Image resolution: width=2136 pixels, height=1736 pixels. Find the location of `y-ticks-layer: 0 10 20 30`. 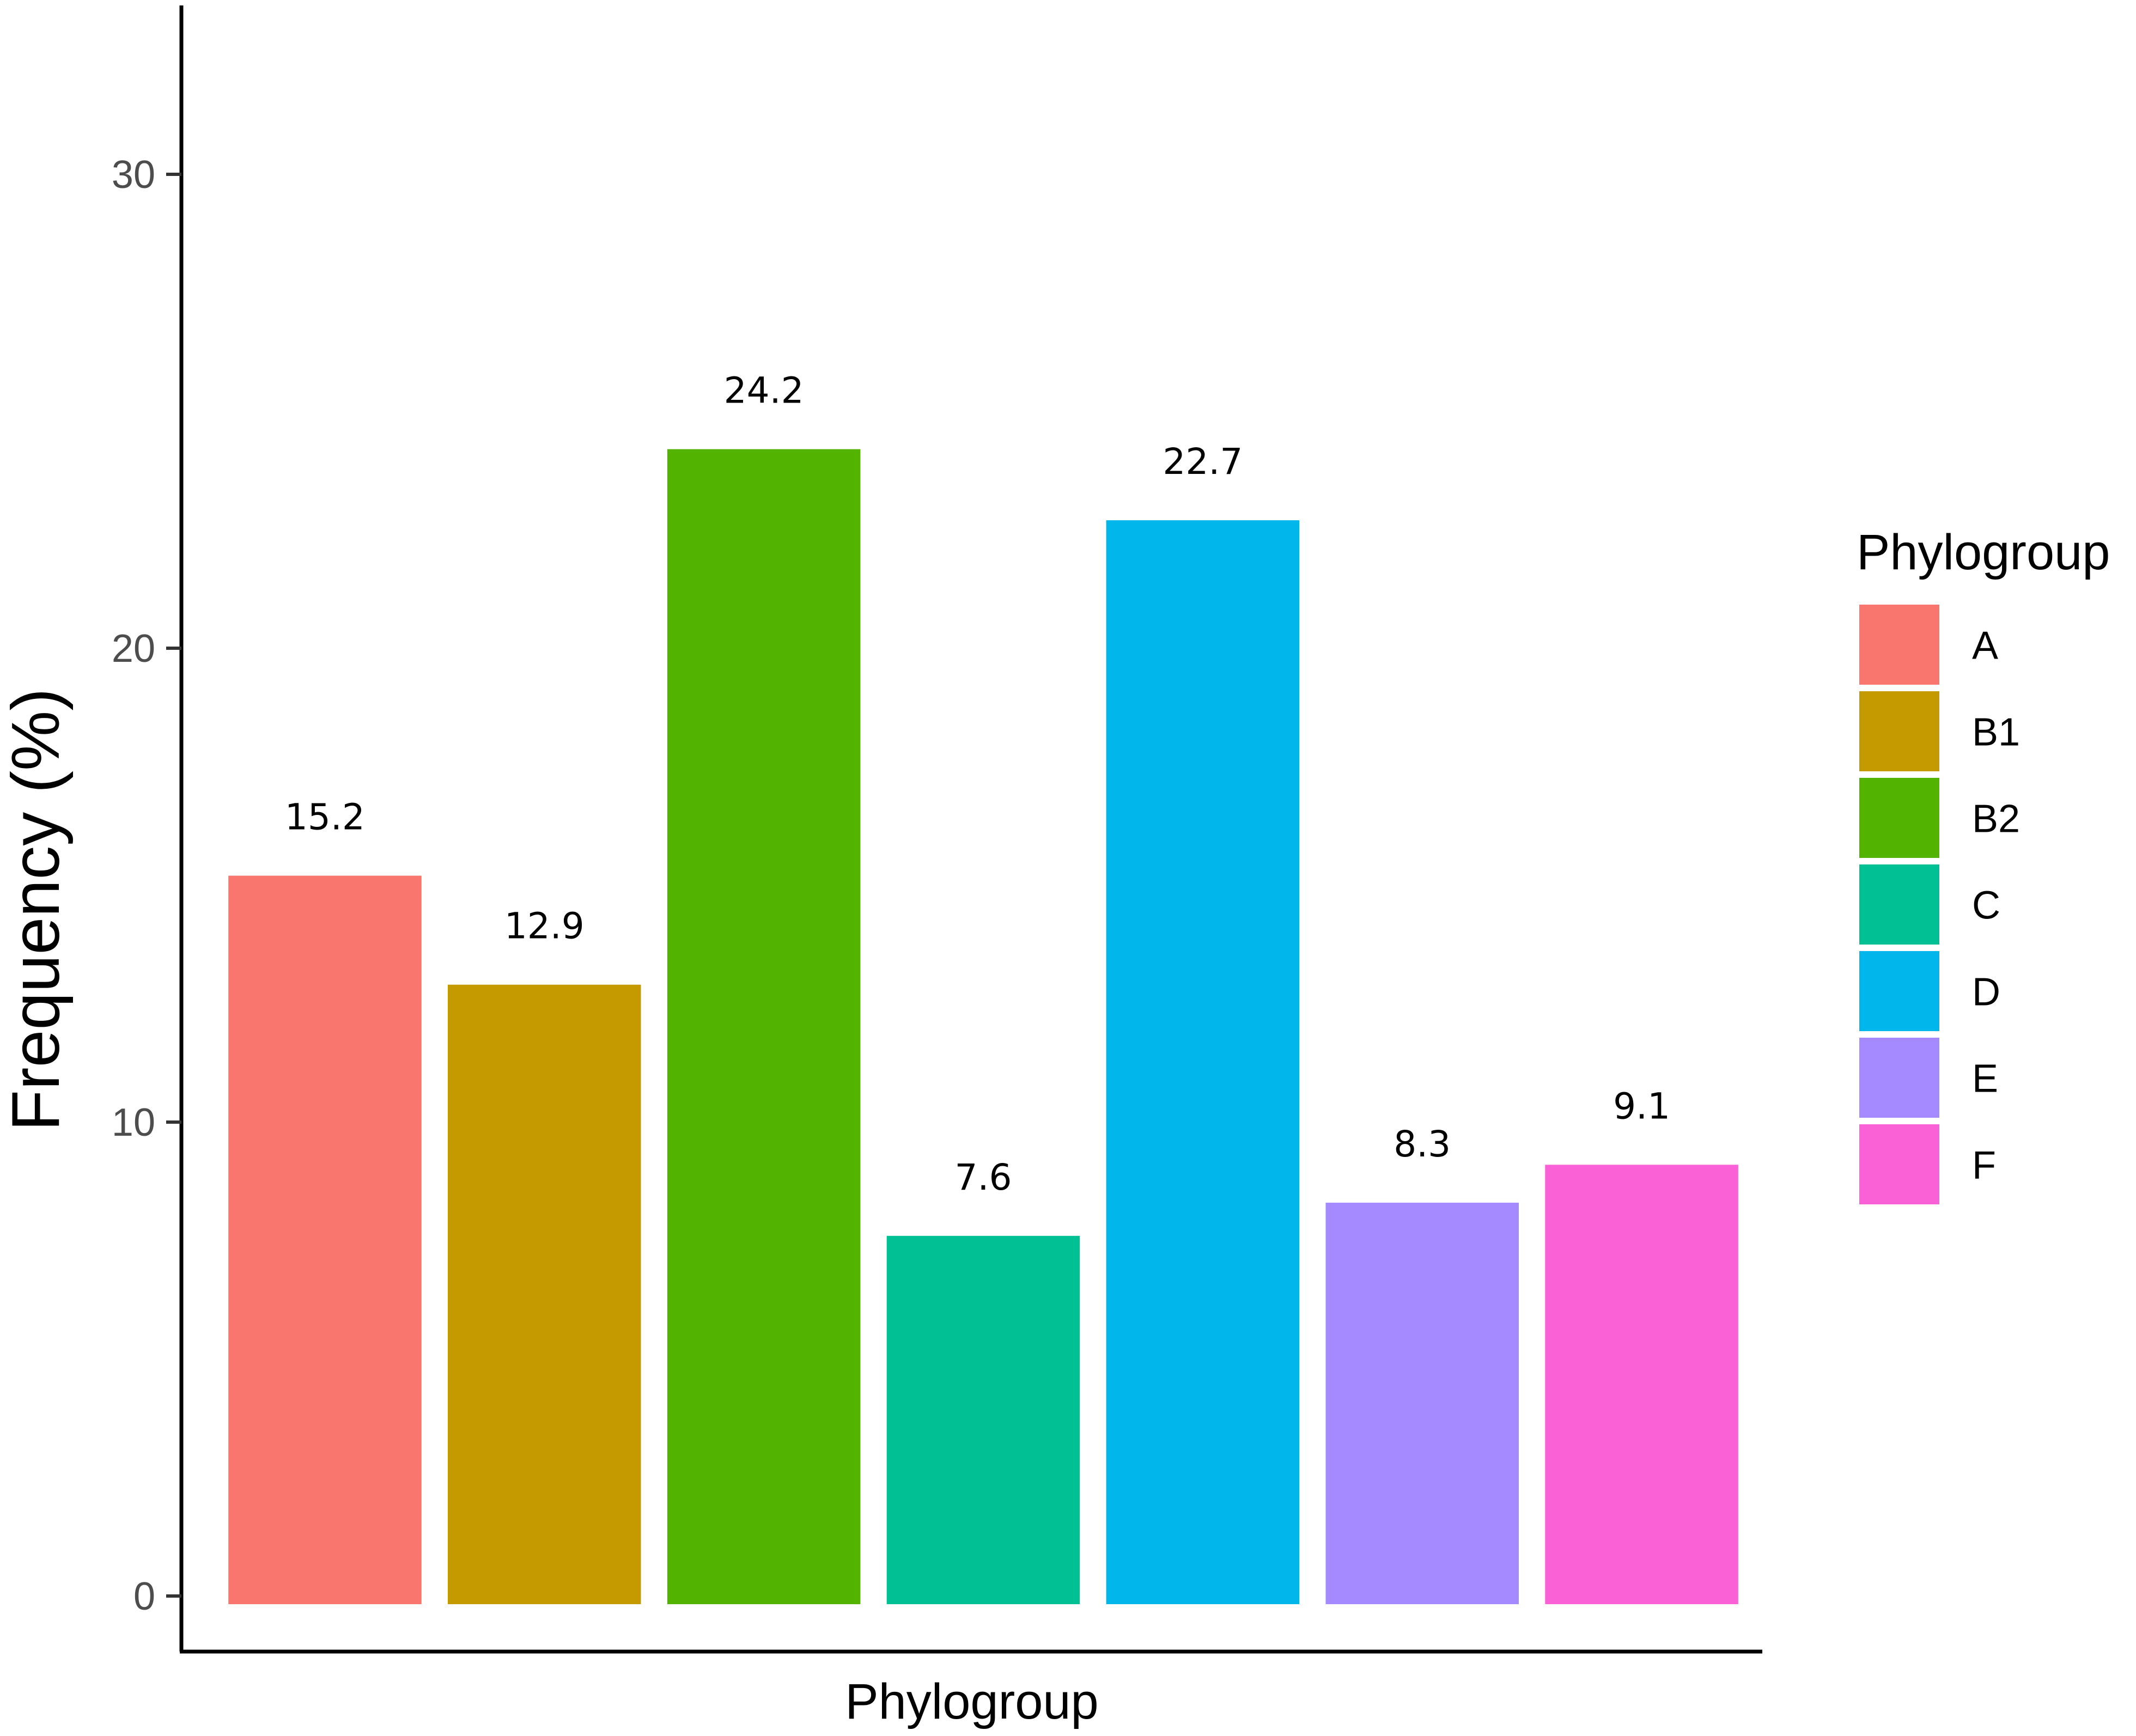

y-ticks-layer: 0 10 20 30 is located at coordinates (146, 885).